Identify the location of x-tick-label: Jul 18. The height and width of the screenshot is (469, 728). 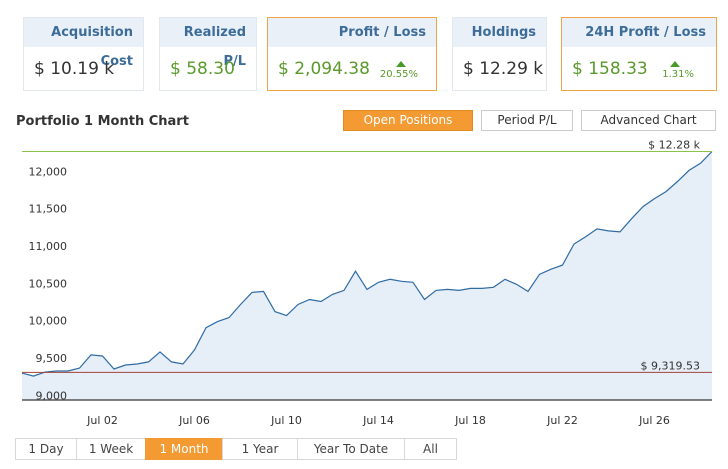
(470, 420).